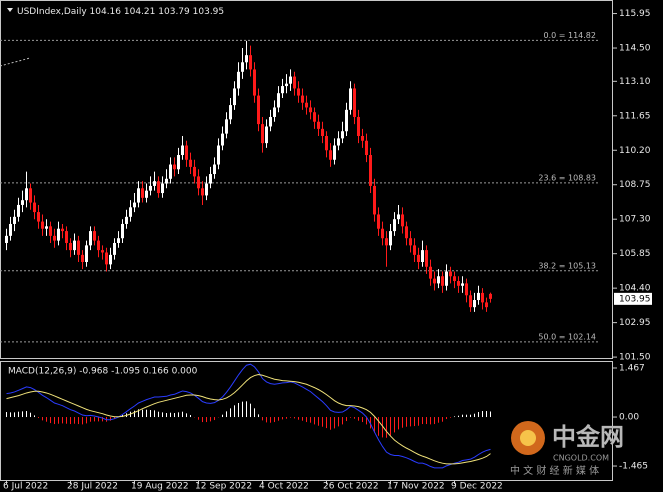 This screenshot has height=492, width=663. Describe the element at coordinates (223, 487) in the screenshot. I see `x-tick-label: 12 Sep 2022` at that location.